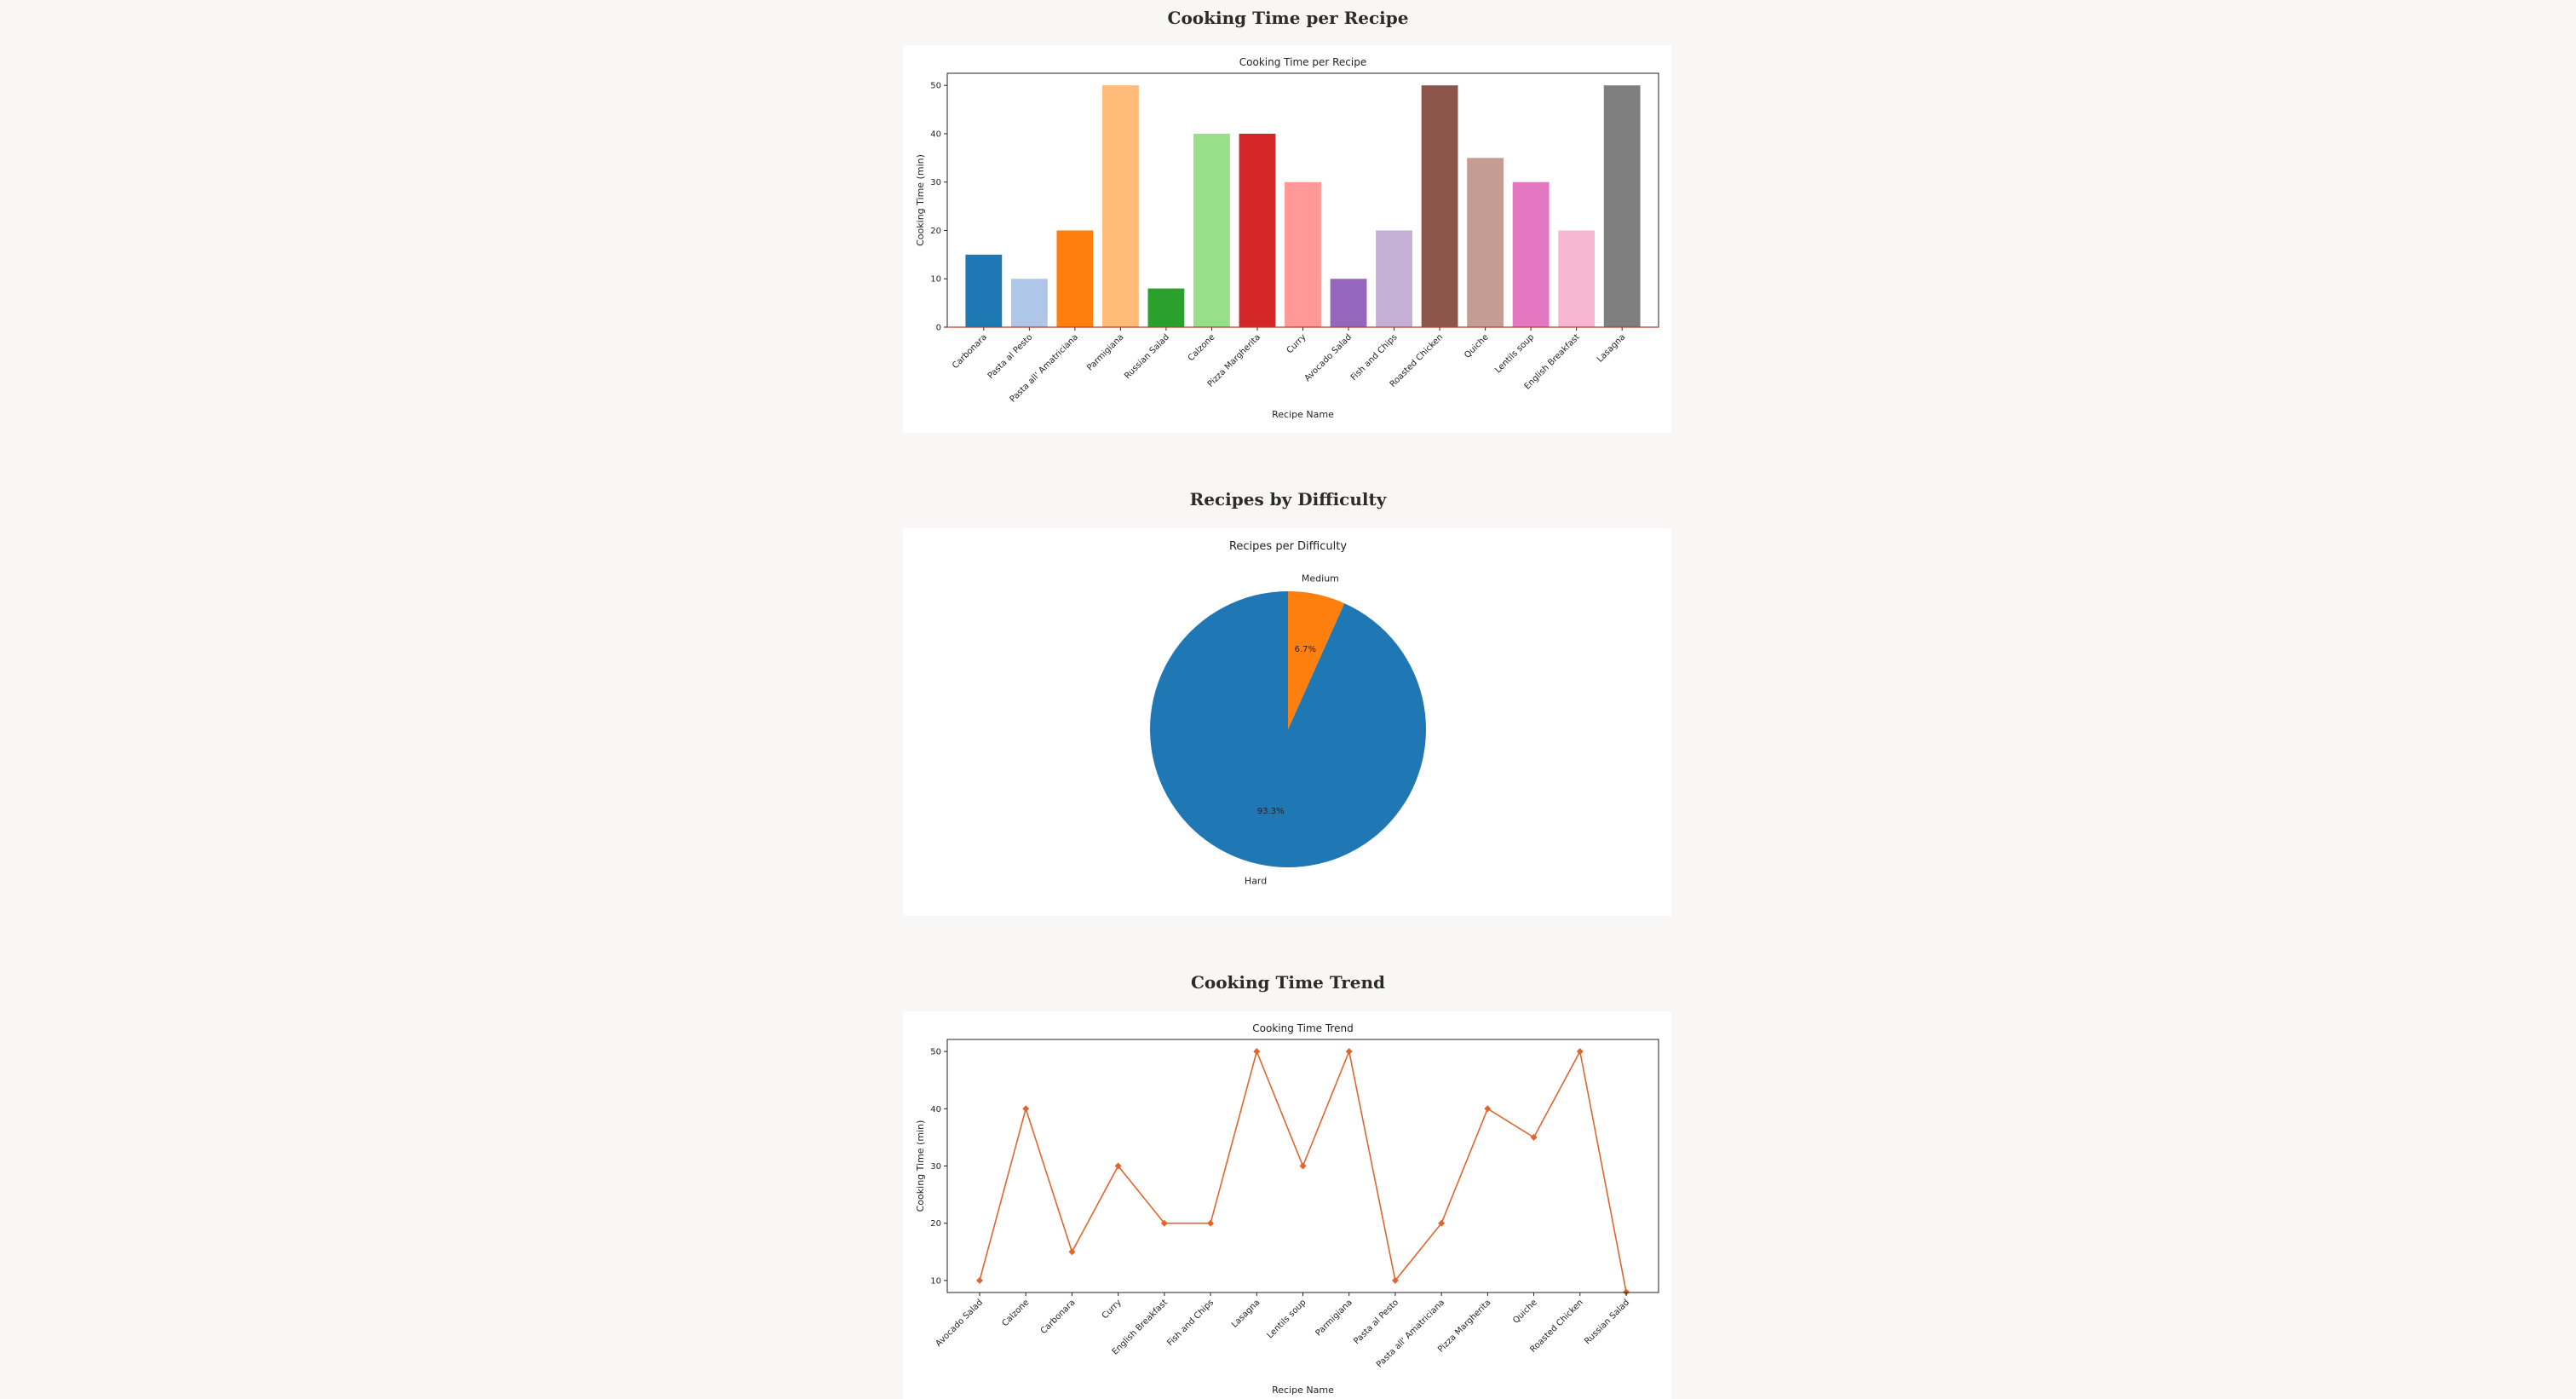  I want to click on data-point-avocado-salad, so click(980, 1280).